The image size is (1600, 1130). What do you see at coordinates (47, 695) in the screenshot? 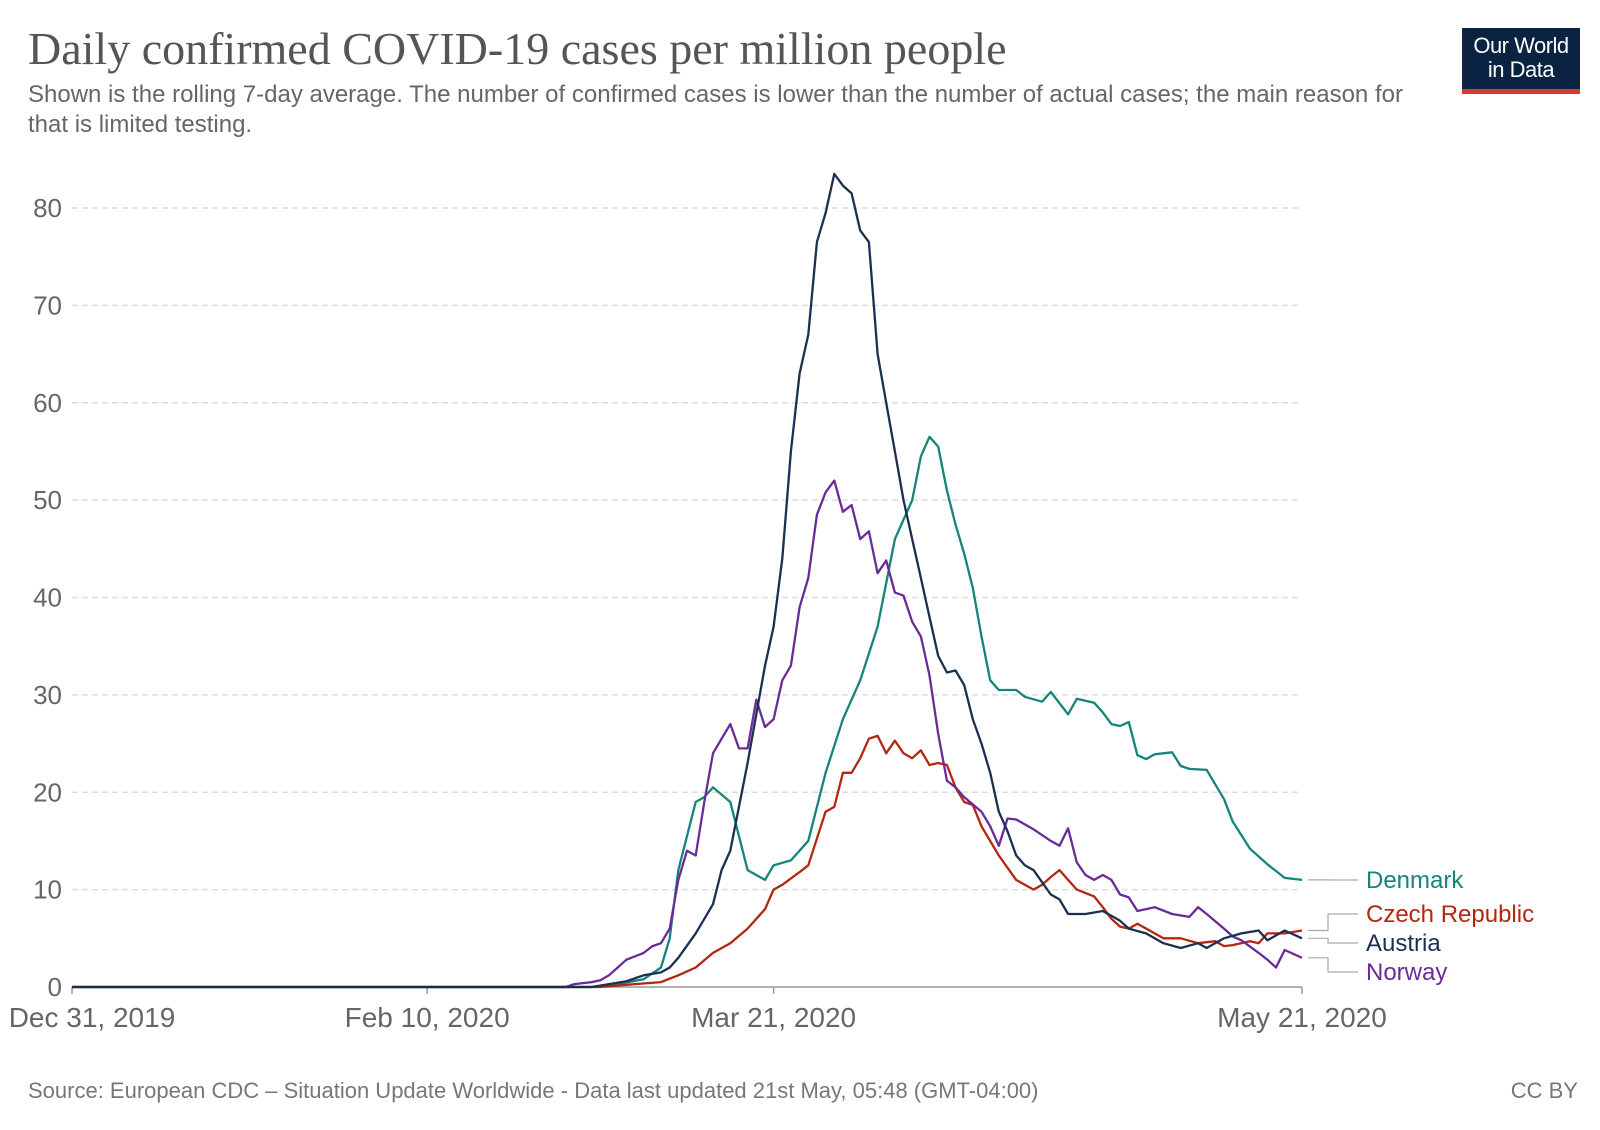
I see `y-tick-label-30: 30` at bounding box center [47, 695].